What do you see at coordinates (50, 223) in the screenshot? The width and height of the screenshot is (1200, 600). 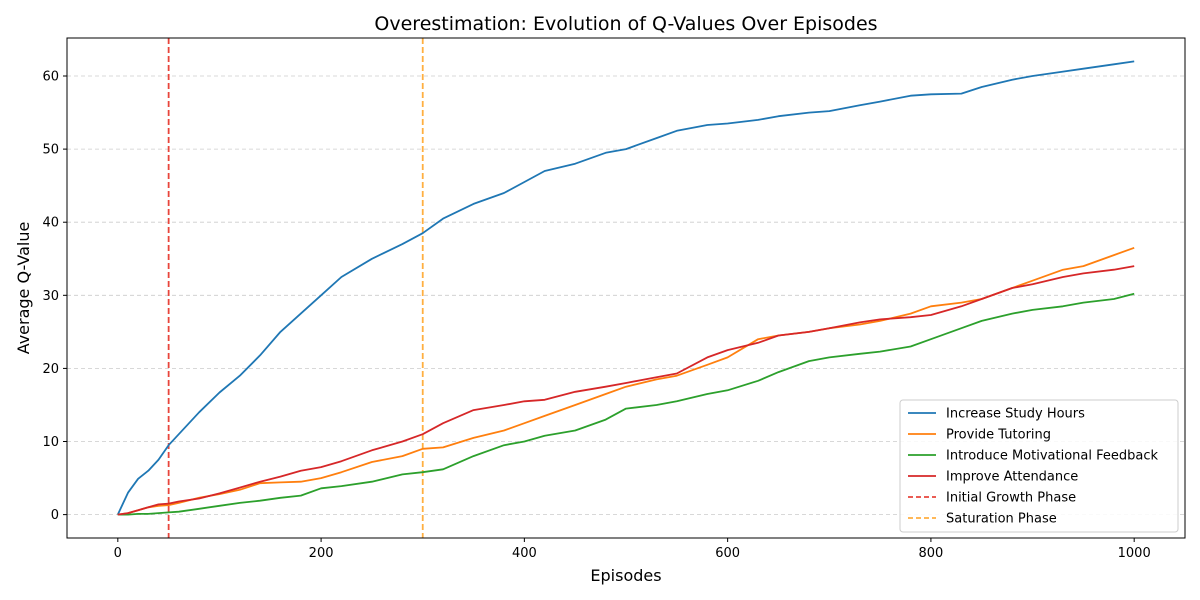 I see `y-tick-label: 40` at bounding box center [50, 223].